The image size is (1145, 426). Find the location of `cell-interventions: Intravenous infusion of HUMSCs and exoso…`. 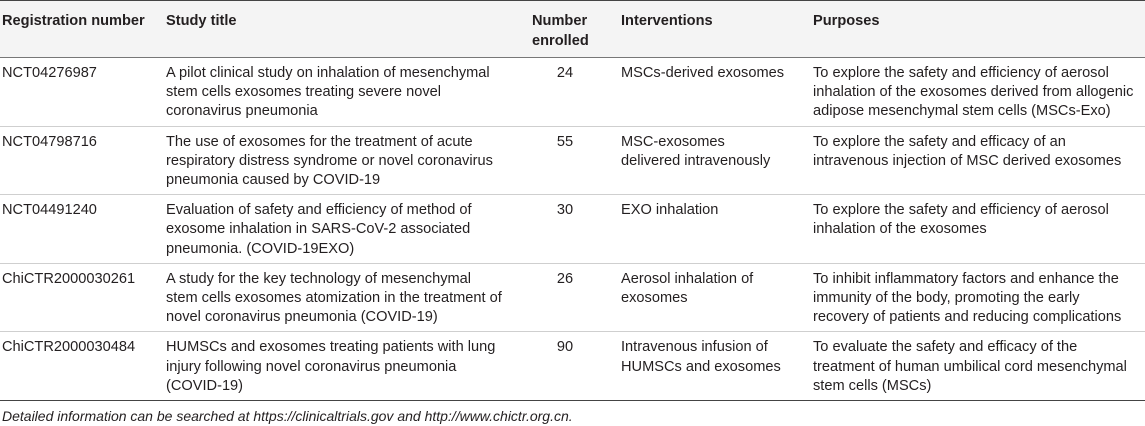

cell-interventions: Intravenous infusion of HUMSCs and exoso… is located at coordinates (701, 357).